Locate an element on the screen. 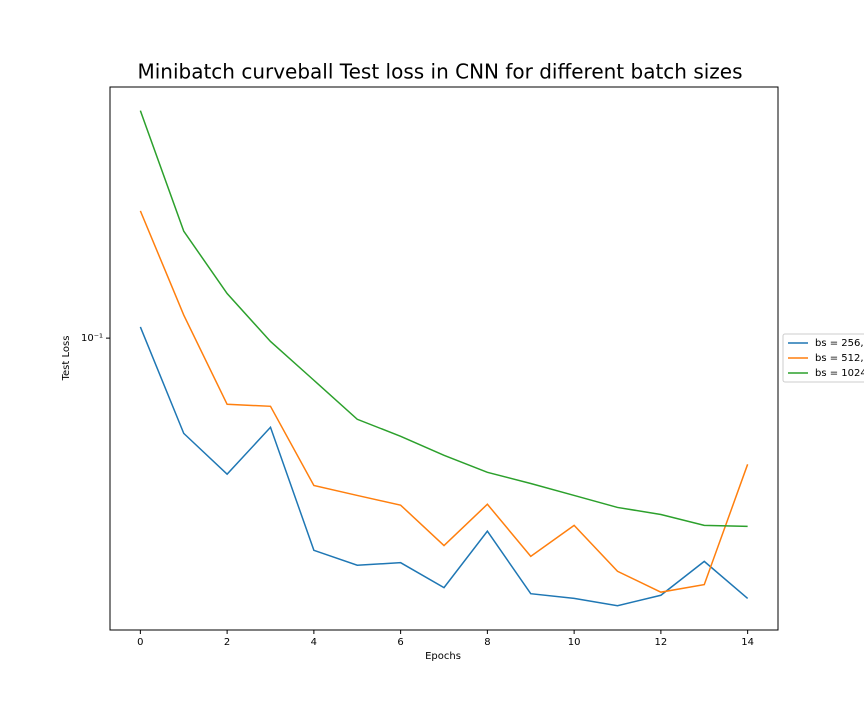 Image resolution: width=864 pixels, height=720 pixels. x-tick-label: 6 is located at coordinates (400, 642).